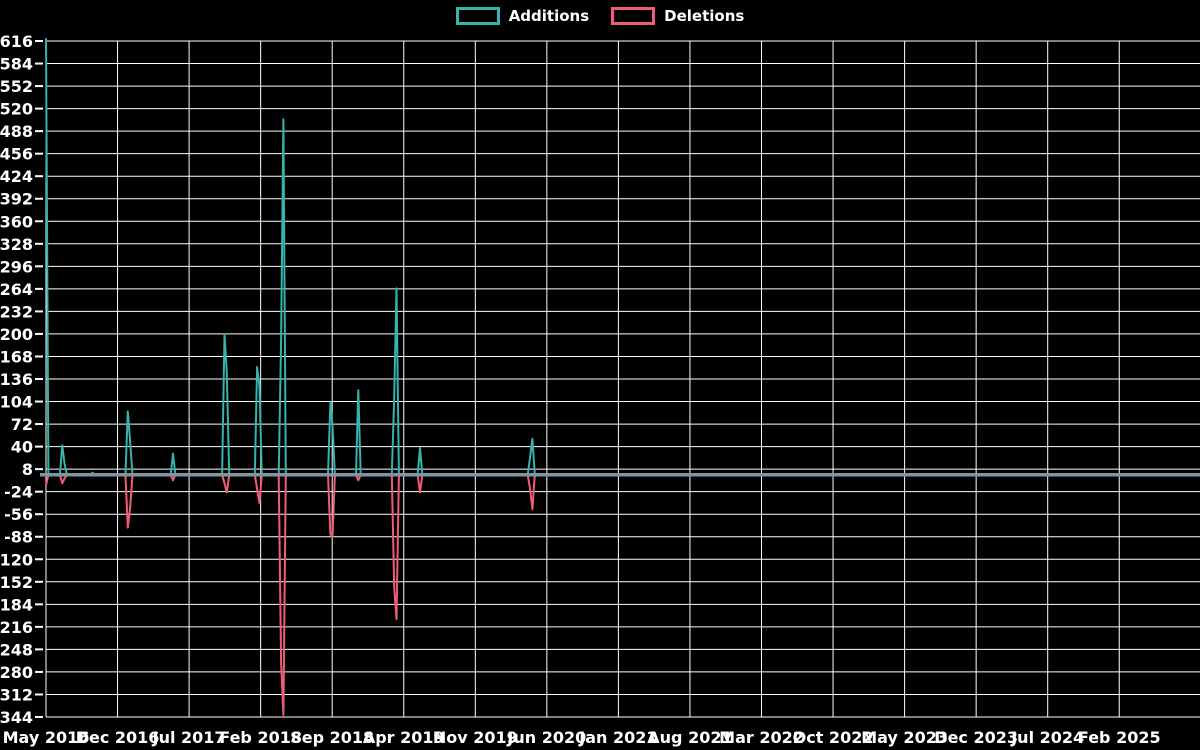  What do you see at coordinates (976, 737) in the screenshot?
I see `x-tick-label: Dec 2023` at bounding box center [976, 737].